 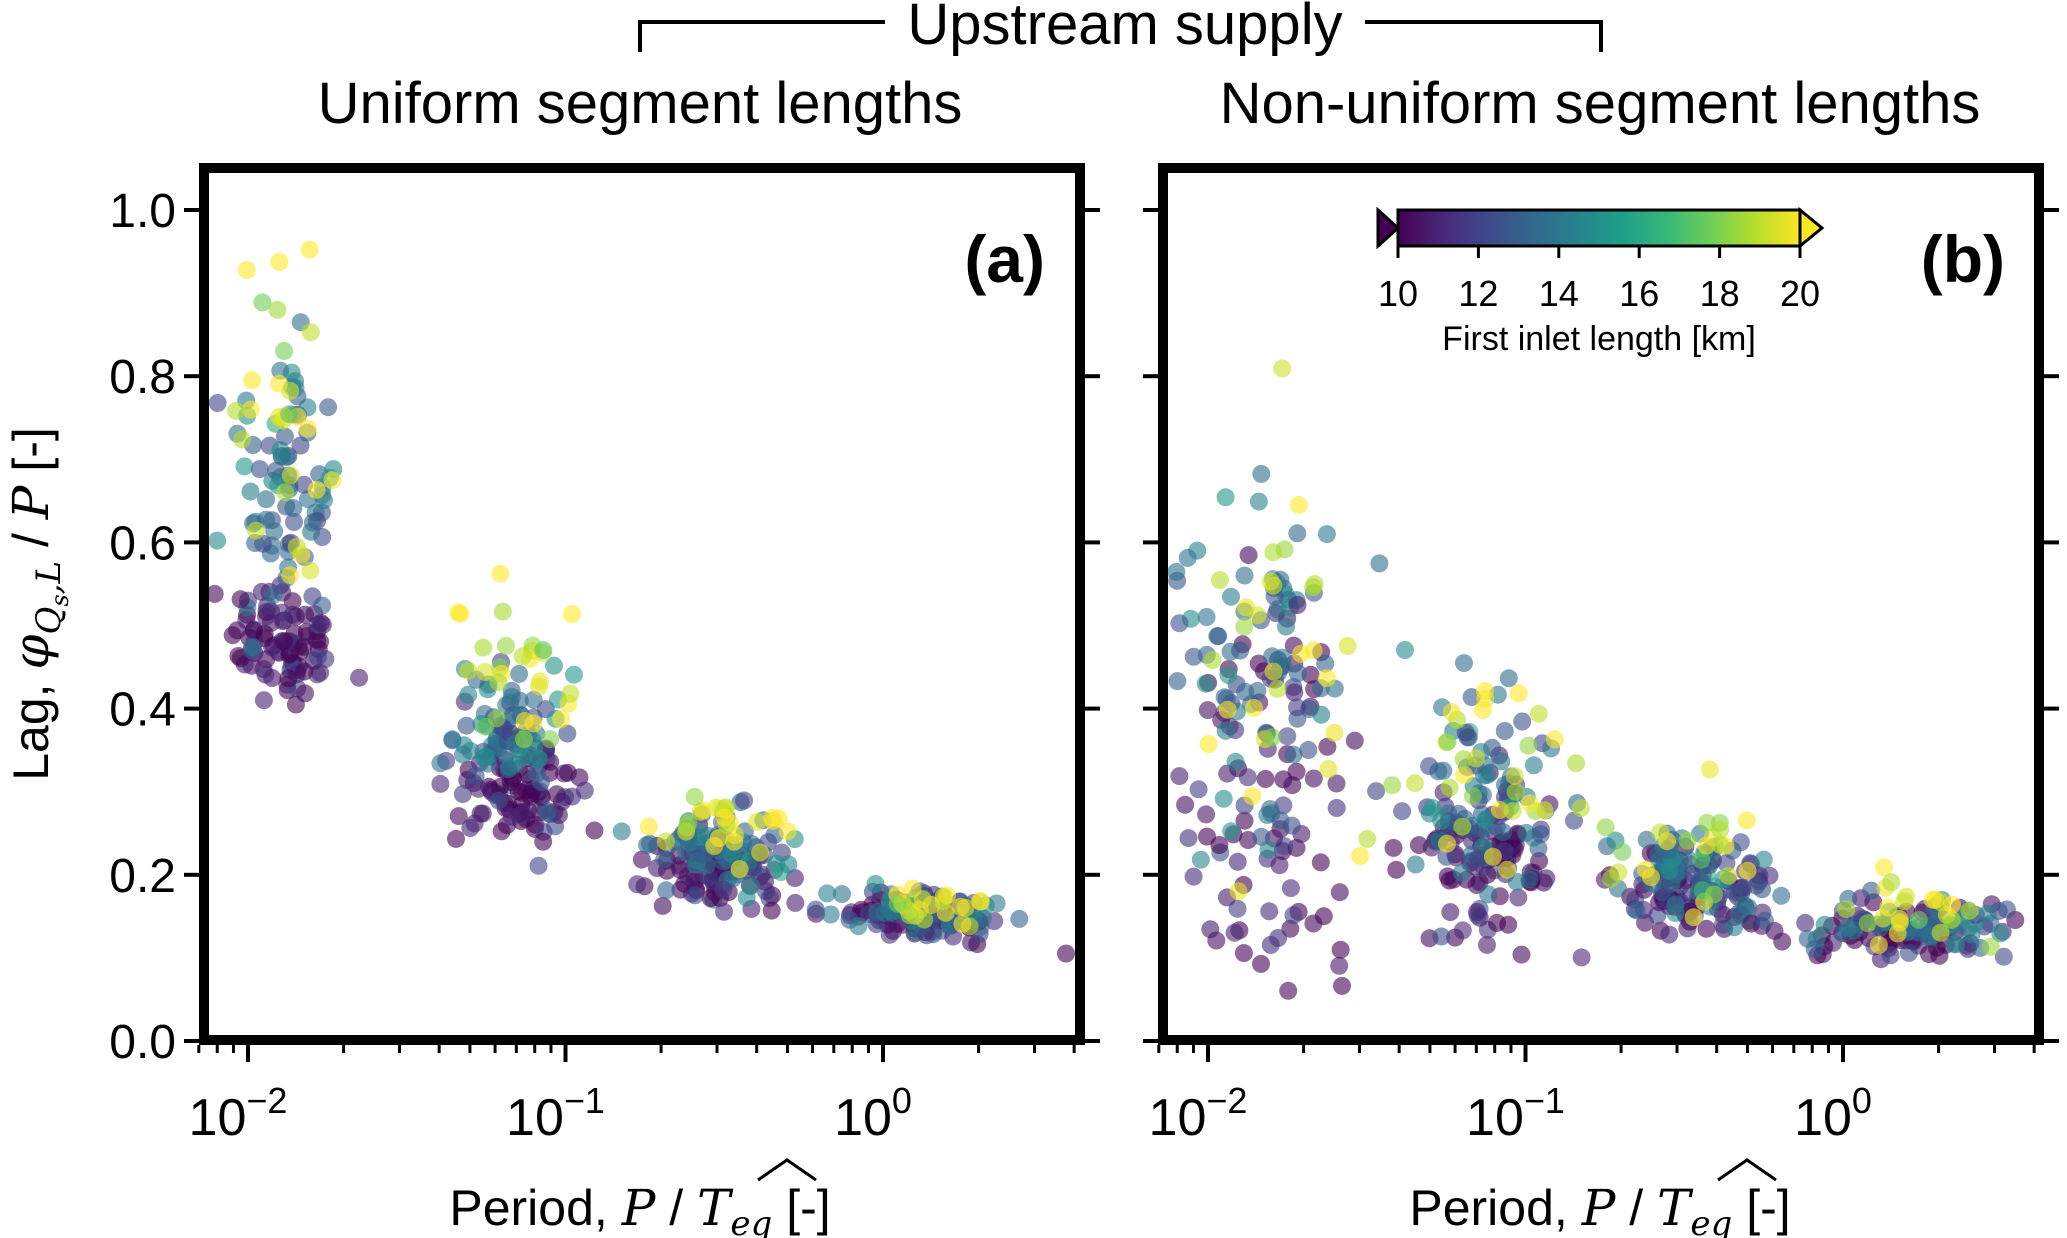 I want to click on colorbar-tick-label: 10, so click(x=1398, y=293).